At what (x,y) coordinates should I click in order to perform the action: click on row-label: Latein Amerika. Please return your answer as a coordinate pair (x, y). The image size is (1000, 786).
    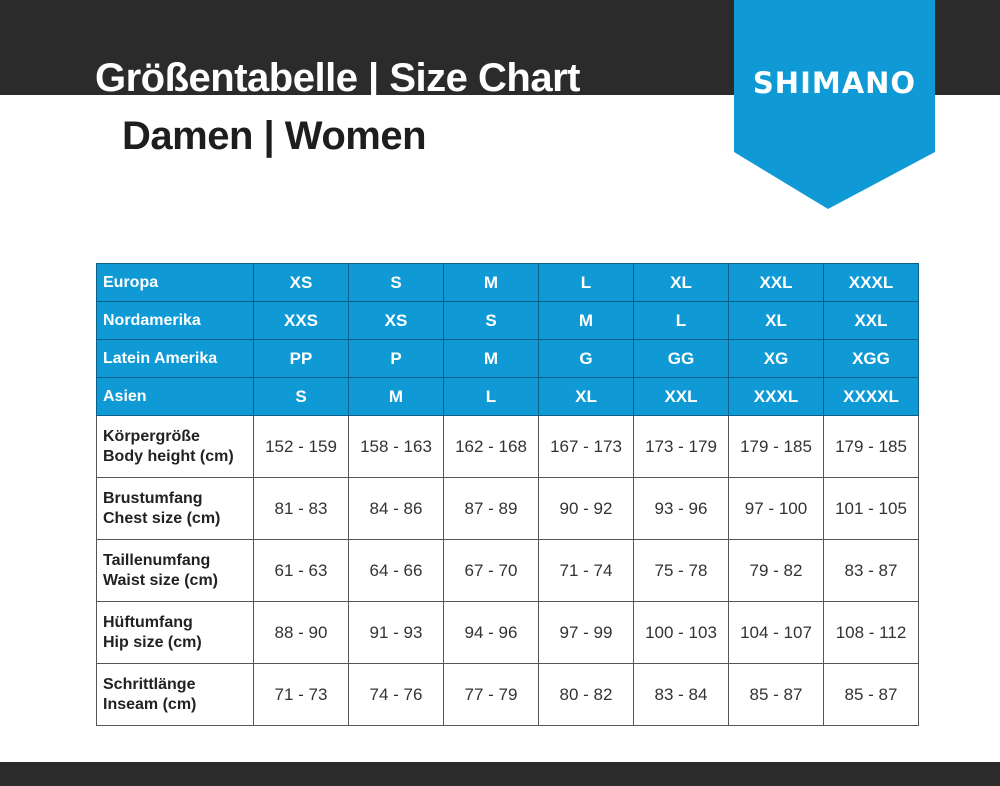
    Looking at the image, I should click on (175, 358).